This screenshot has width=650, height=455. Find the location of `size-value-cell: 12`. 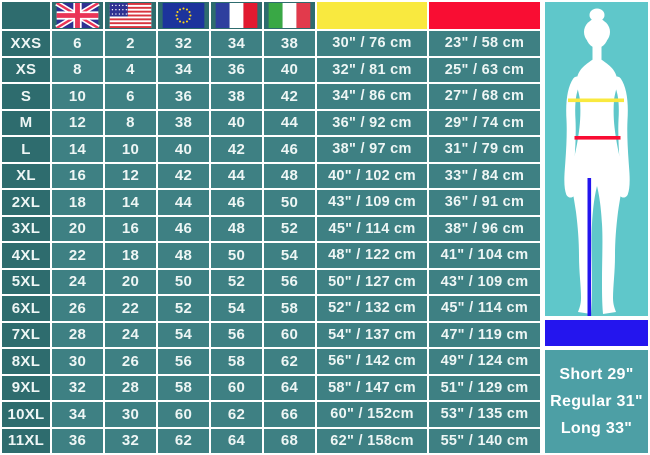

size-value-cell: 12 is located at coordinates (130, 175).